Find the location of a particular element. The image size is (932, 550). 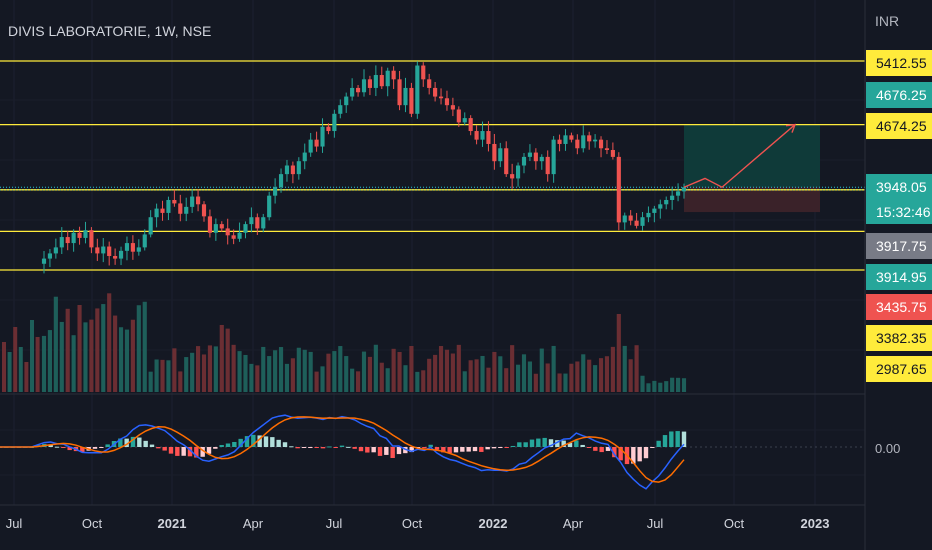

price-label-9: 2987.65 is located at coordinates (901, 369).